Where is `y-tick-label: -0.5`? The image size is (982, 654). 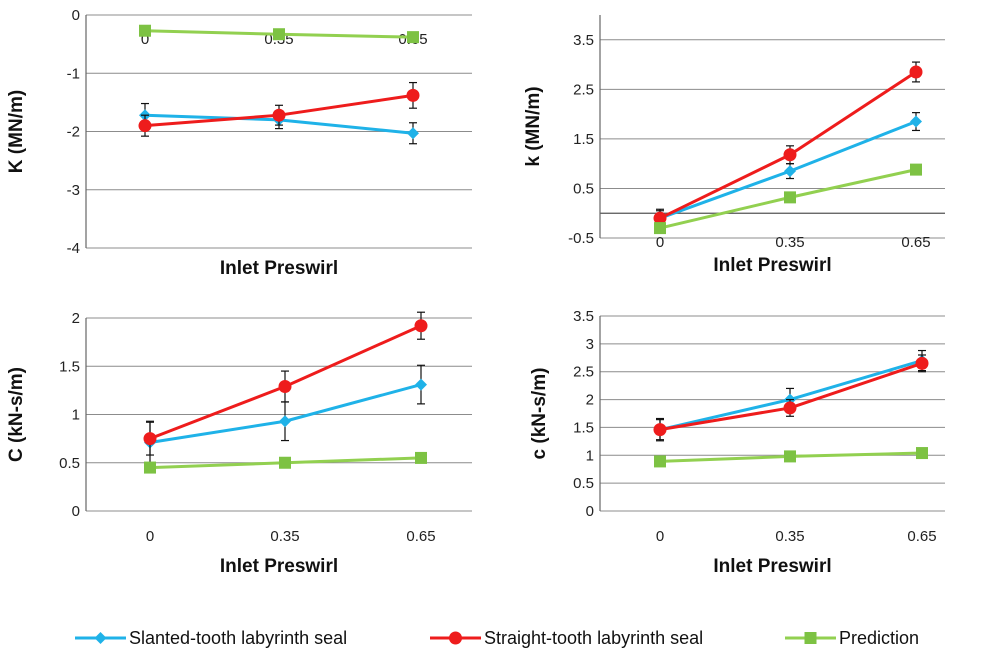
y-tick-label: -0.5 is located at coordinates (581, 238).